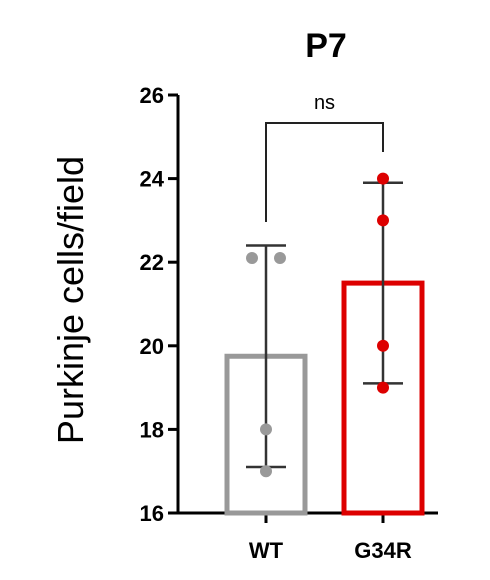 This screenshot has height=580, width=490. I want to click on significance-label: ns, so click(324, 103).